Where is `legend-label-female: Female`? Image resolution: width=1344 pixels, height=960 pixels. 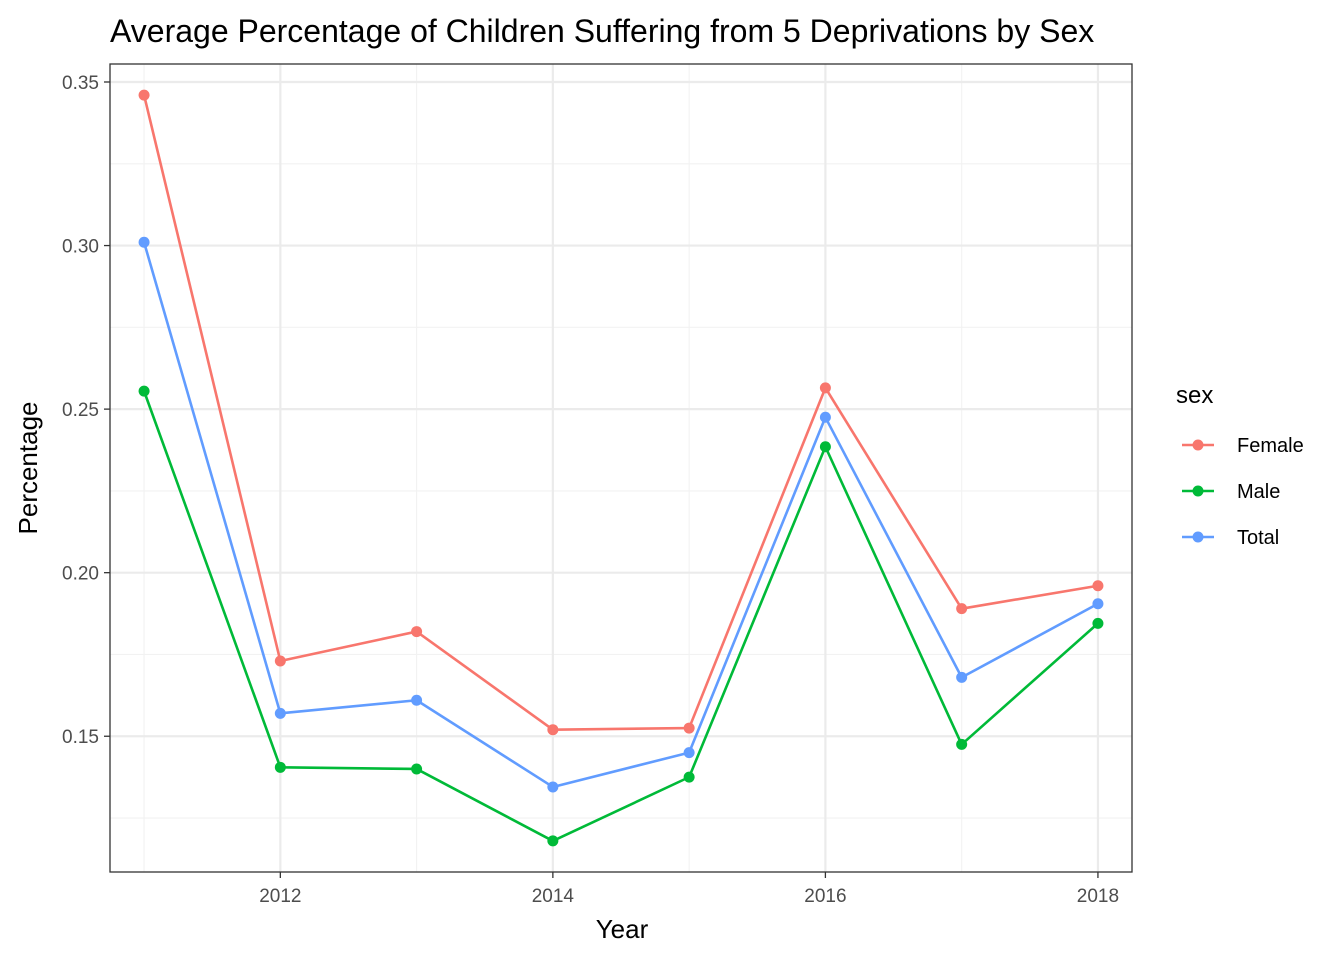
legend-label-female: Female is located at coordinates (1270, 446).